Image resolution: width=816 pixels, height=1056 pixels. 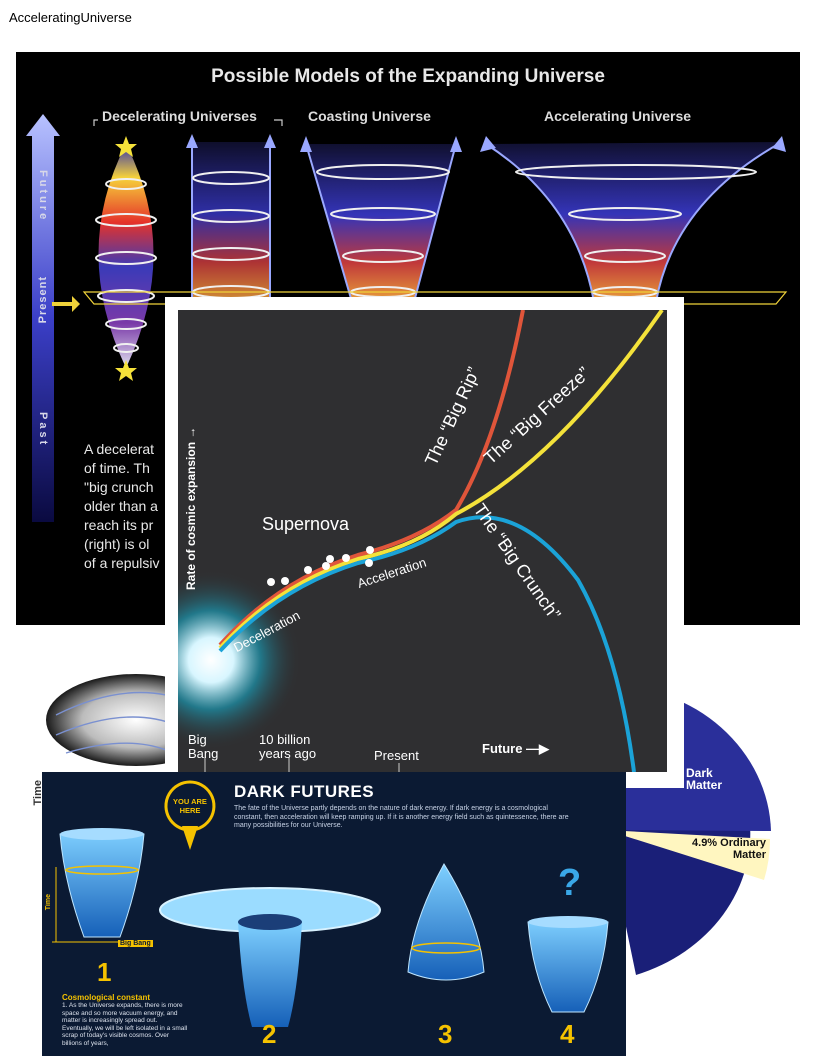 What do you see at coordinates (618, 116) in the screenshot?
I see `accelerating-heading: Accelerating Universe` at bounding box center [618, 116].